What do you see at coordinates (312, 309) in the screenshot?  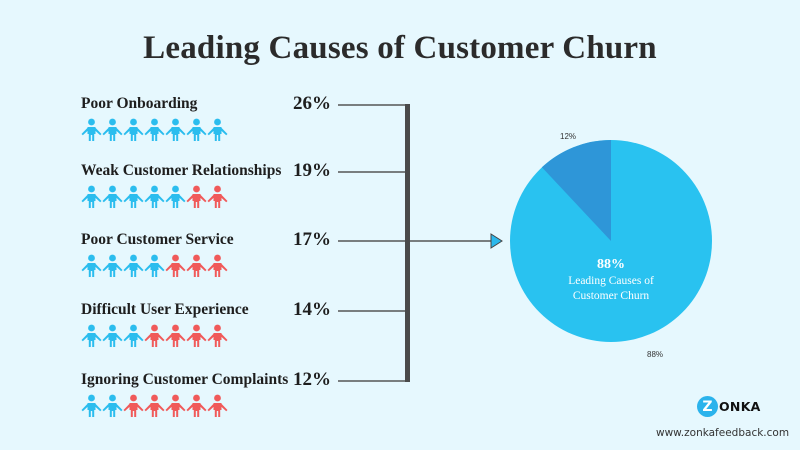 I see `cause-percent: 14%` at bounding box center [312, 309].